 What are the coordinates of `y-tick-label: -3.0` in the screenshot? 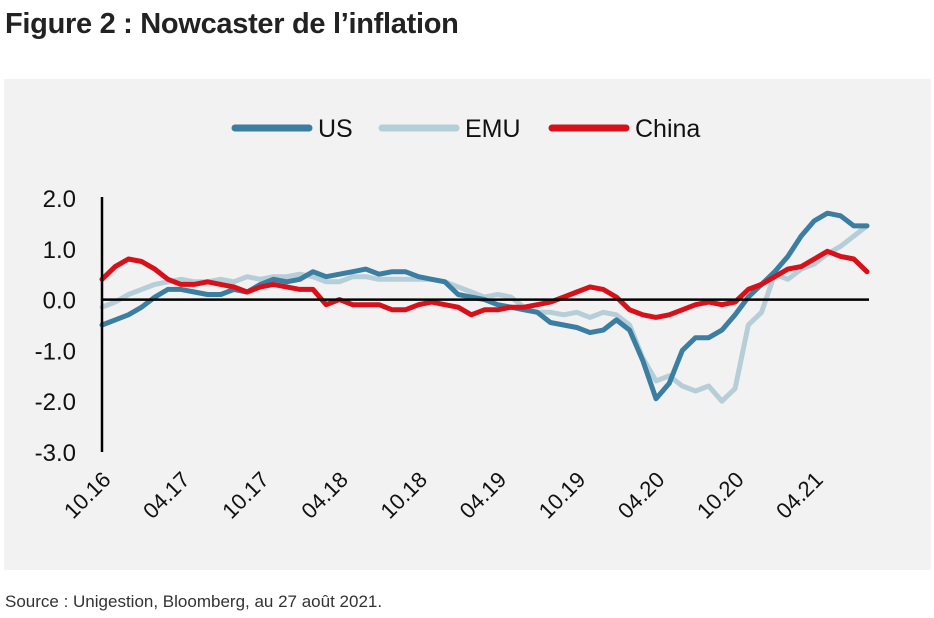 It's located at (55, 453).